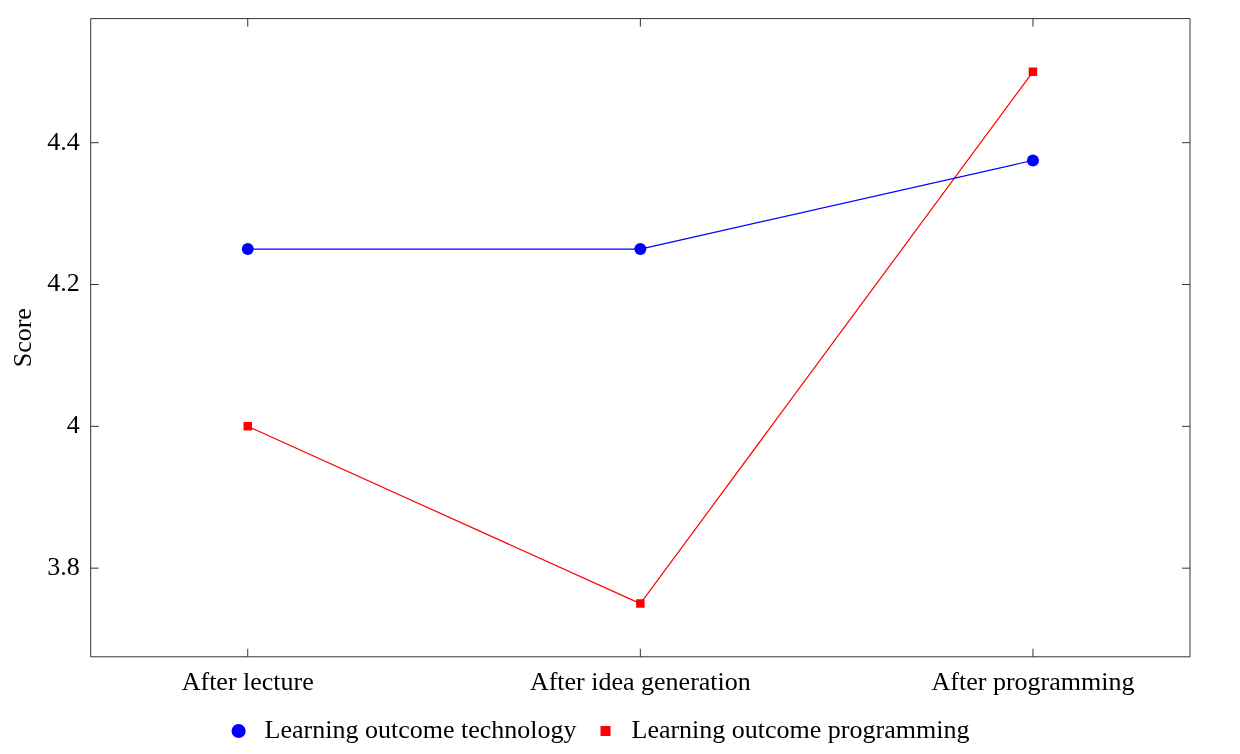 This screenshot has width=1240, height=754. I want to click on y-tick-label: 4.2, so click(63, 283).